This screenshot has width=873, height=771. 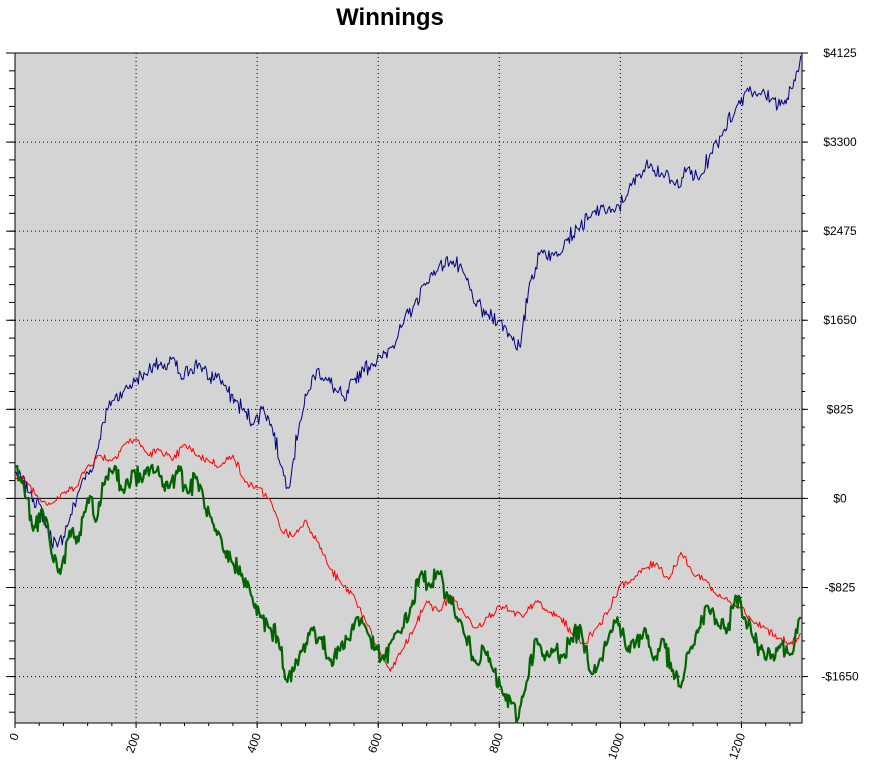 I want to click on y-tick-label: $2475, so click(x=840, y=231).